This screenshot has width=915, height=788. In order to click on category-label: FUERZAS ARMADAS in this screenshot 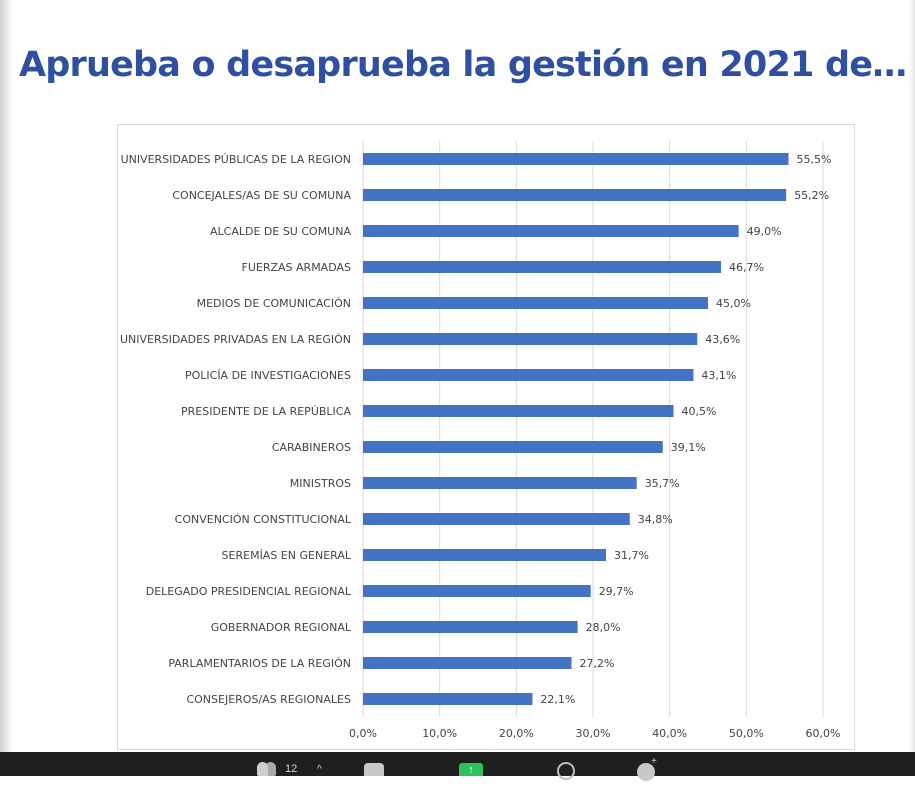, I will do `click(296, 267)`.